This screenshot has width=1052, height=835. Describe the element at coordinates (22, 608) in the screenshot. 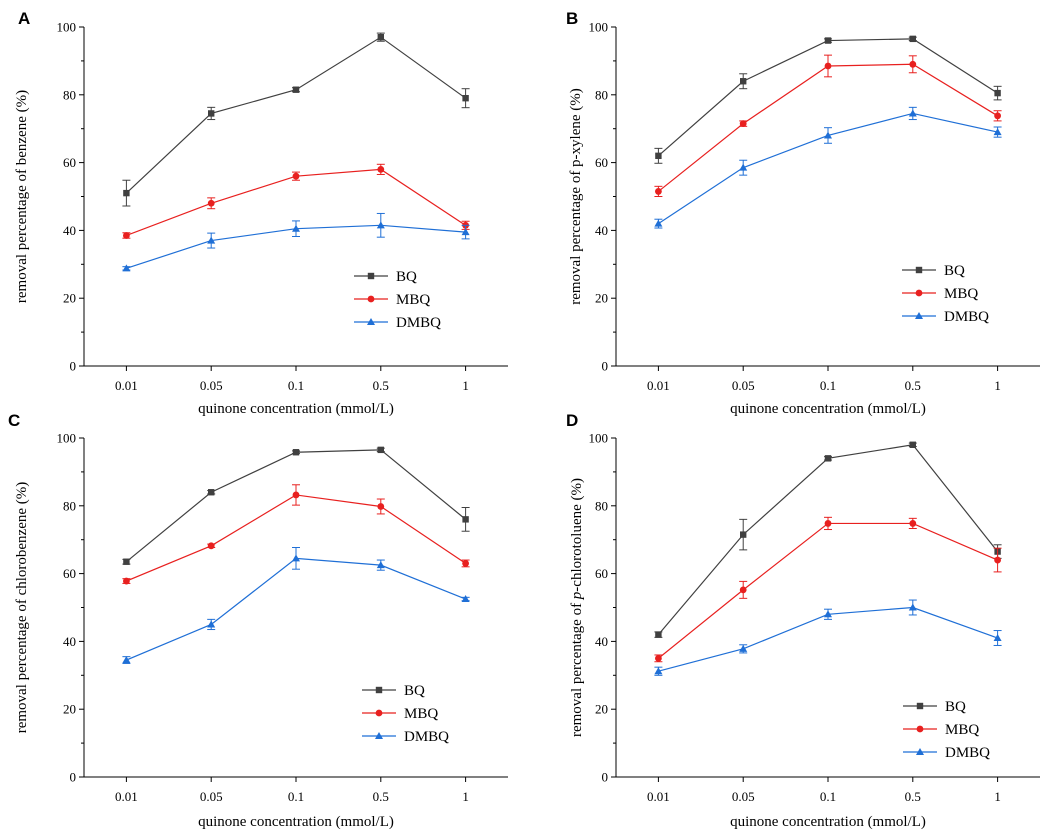

I see `y-axis-title: removal percentage of chlorobenzene (%)` at that location.